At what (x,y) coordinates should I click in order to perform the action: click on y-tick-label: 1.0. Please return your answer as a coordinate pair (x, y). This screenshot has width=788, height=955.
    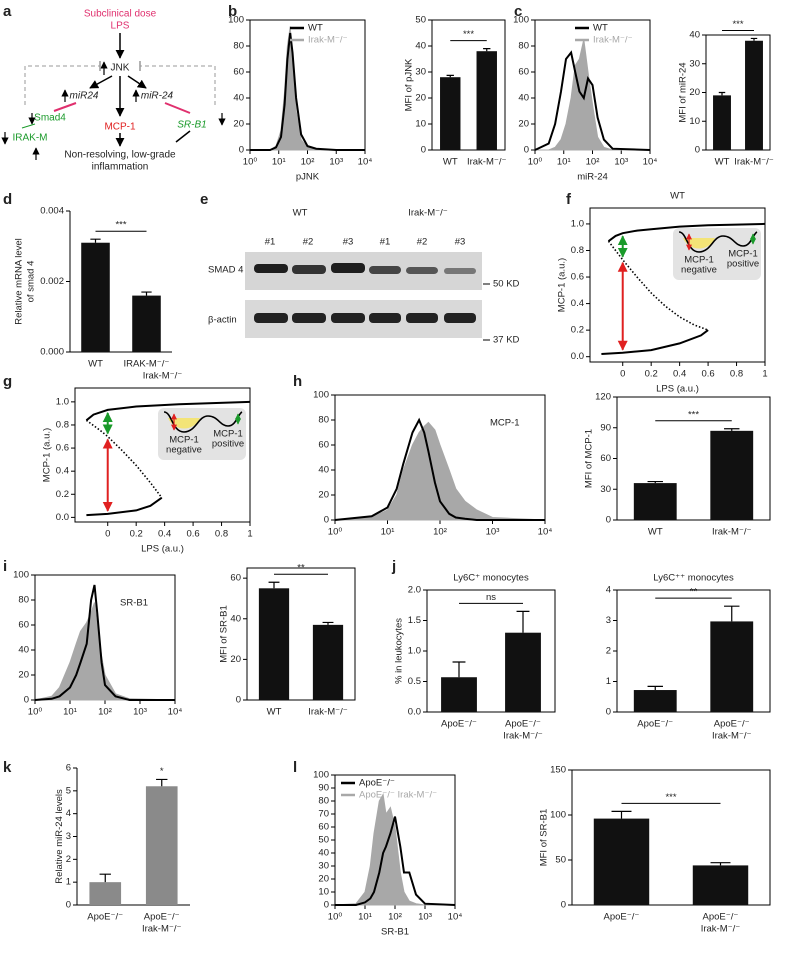
    Looking at the image, I should click on (577, 223).